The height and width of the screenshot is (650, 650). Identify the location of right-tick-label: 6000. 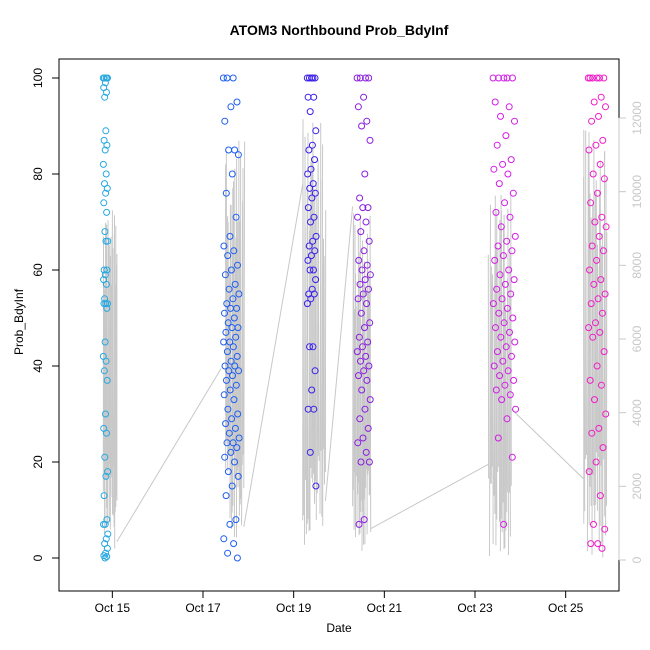
(637, 338).